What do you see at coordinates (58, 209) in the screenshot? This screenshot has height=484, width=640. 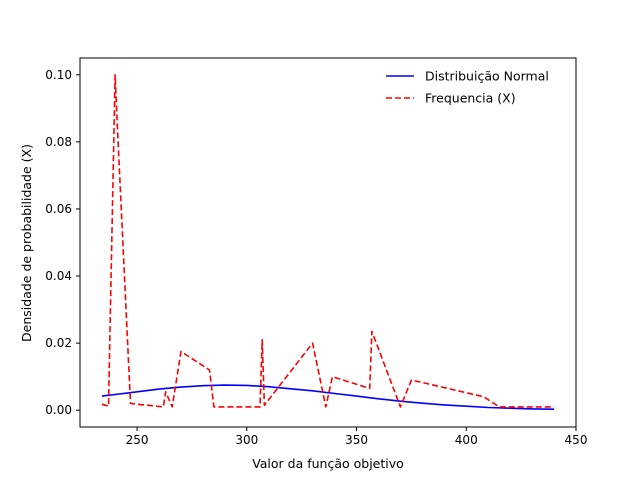 I see `y-tick-label: 0.06` at bounding box center [58, 209].